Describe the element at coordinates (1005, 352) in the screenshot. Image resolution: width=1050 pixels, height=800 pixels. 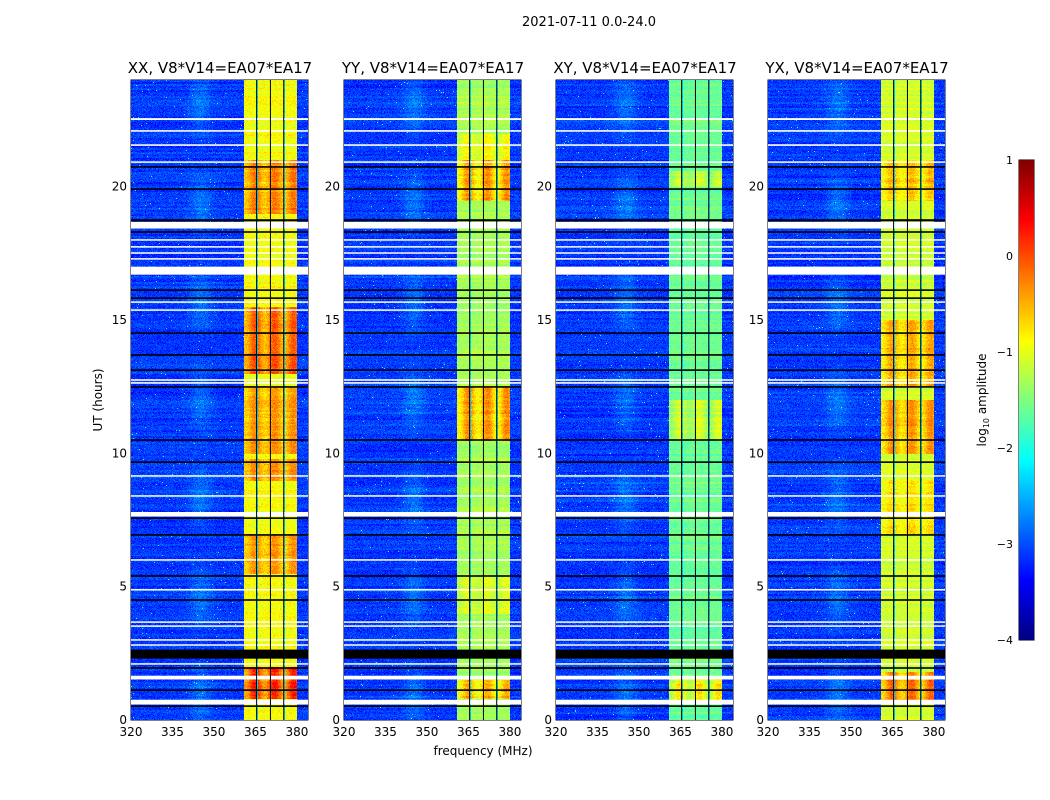
I see `colorbar-tick-label: −1` at that location.